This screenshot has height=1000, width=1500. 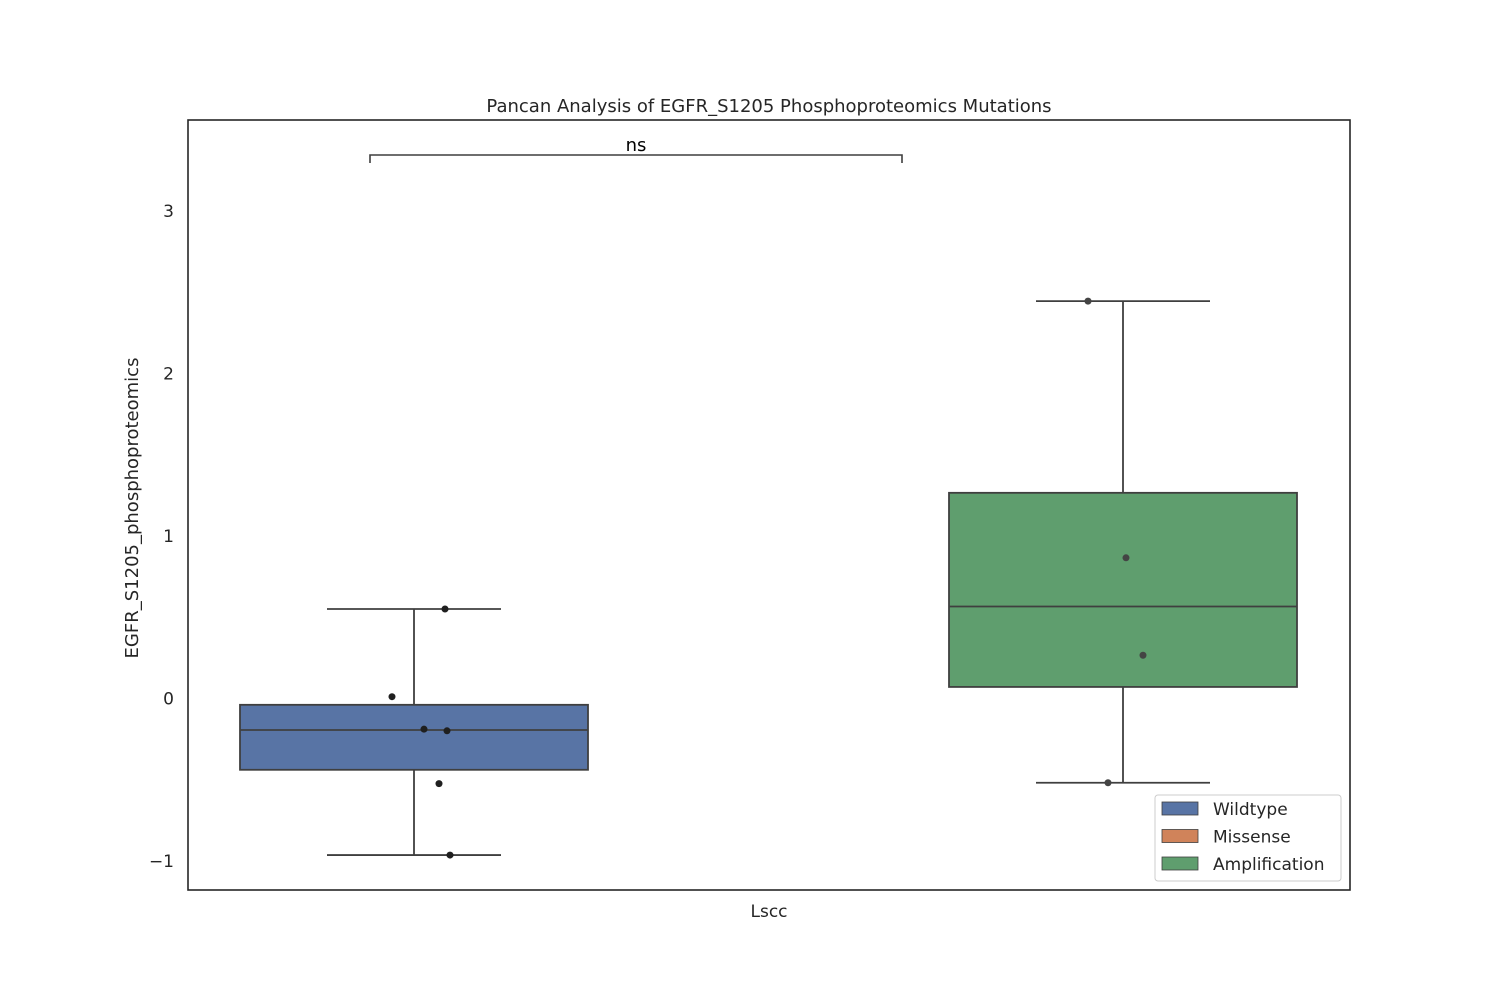 I want to click on legend-frame, so click(x=1248, y=838).